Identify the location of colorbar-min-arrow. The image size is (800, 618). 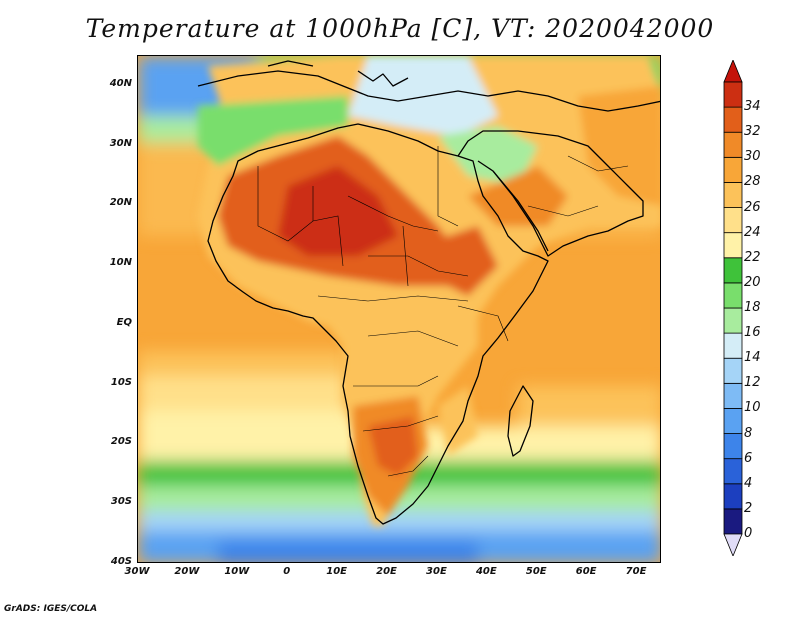
(733, 544).